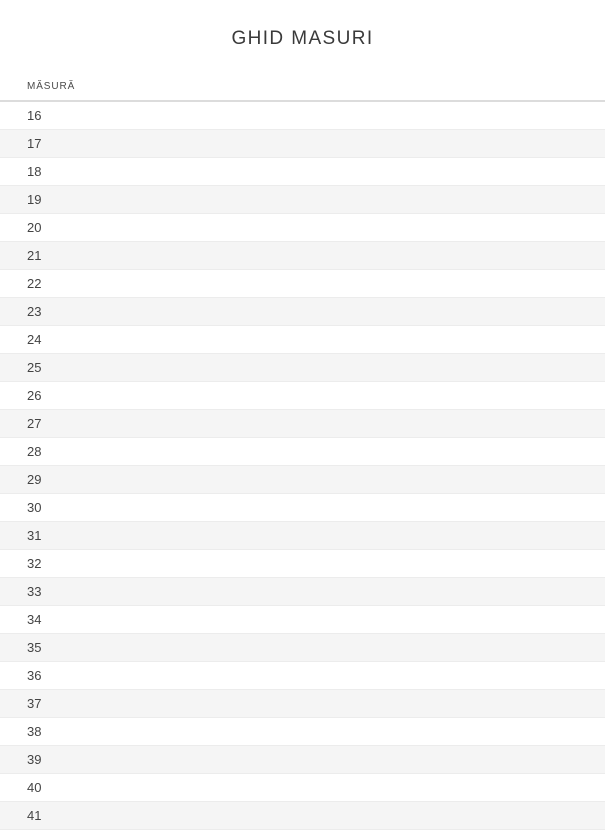 The image size is (605, 830). I want to click on cell-cm: 19.33, so click(463, 535).